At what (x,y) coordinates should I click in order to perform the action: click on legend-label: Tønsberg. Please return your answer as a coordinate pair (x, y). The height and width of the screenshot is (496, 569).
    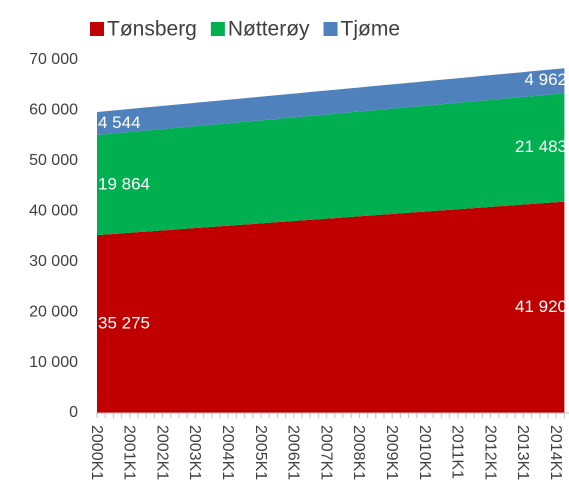
    Looking at the image, I should click on (152, 29).